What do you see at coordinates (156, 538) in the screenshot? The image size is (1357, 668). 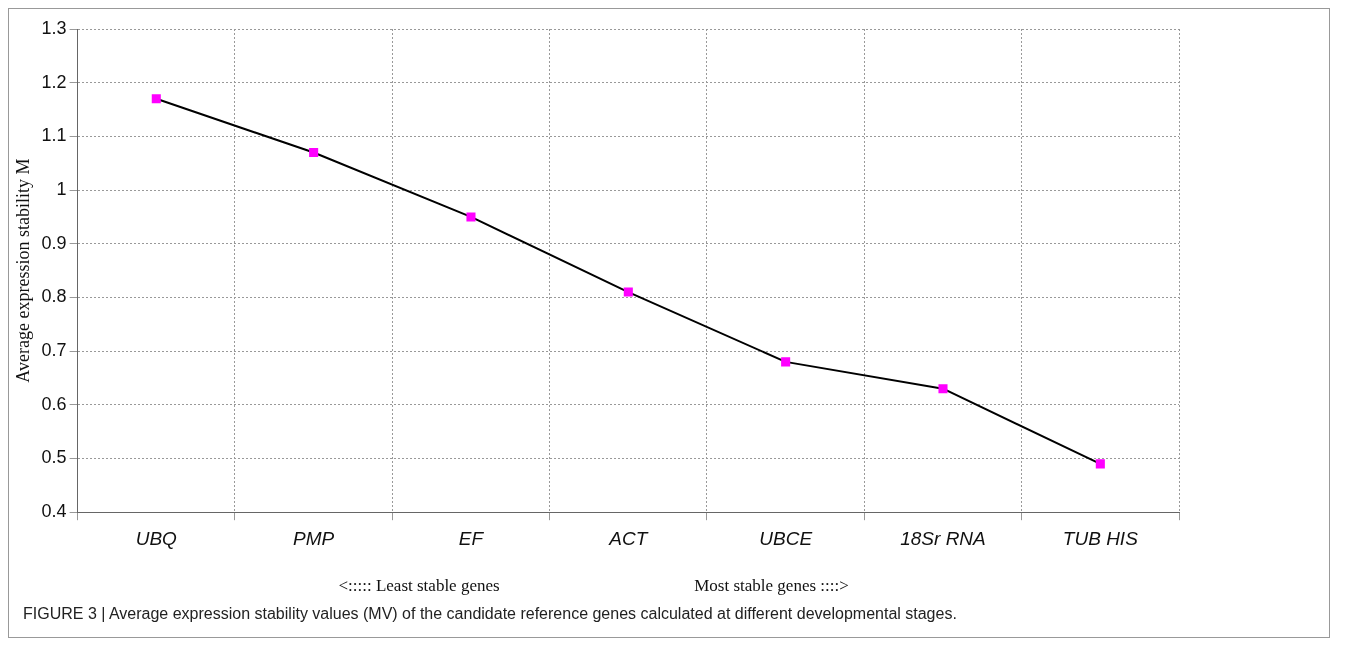 I see `x-tick-label: UBQ` at bounding box center [156, 538].